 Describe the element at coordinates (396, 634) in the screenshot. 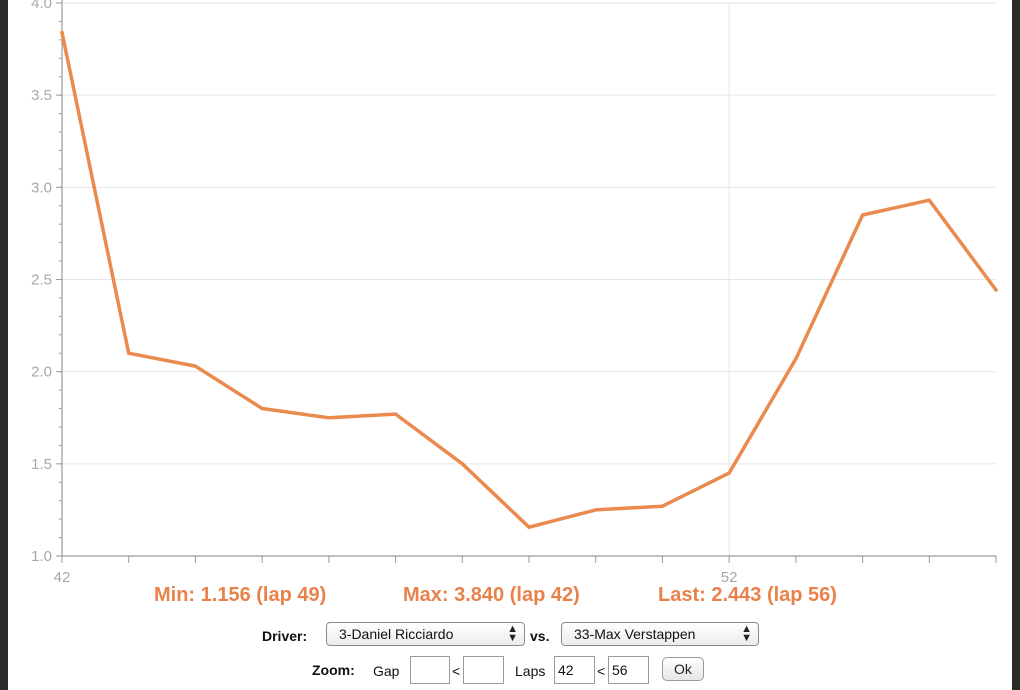

I see `driver-a-value: 3-Daniel Ricciardo` at that location.